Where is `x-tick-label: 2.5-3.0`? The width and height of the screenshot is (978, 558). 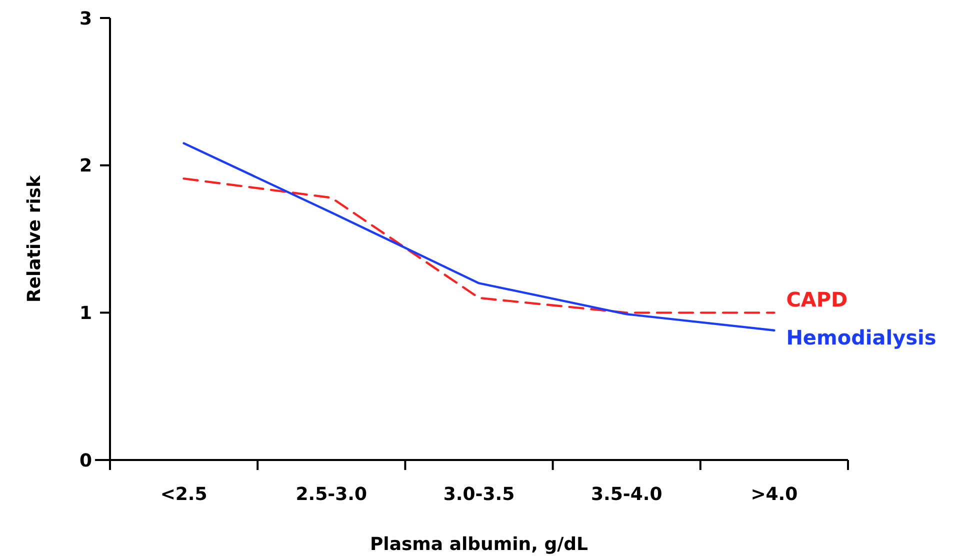
x-tick-label: 2.5-3.0 is located at coordinates (332, 494).